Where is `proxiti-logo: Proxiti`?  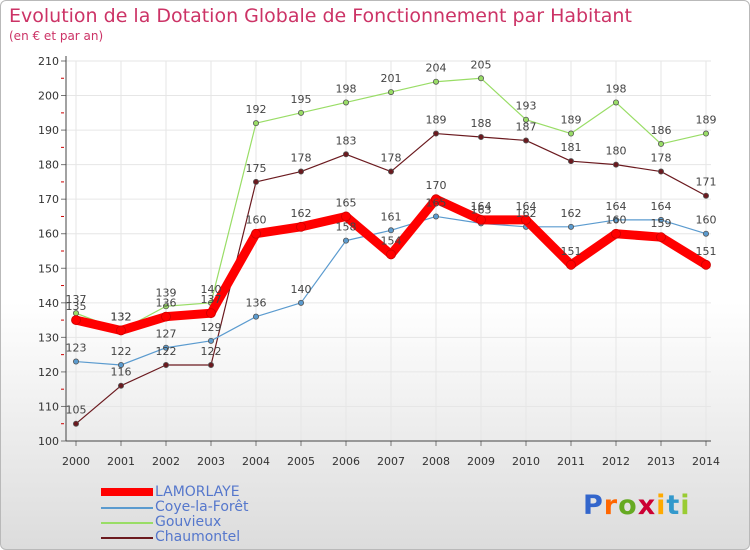
proxiti-logo: Proxiti is located at coordinates (637, 505).